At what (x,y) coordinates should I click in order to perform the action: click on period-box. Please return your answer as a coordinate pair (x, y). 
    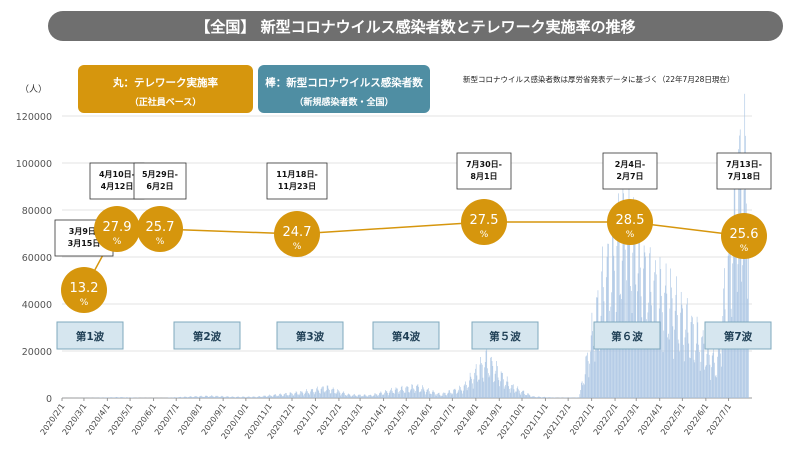
    Looking at the image, I should click on (160, 181).